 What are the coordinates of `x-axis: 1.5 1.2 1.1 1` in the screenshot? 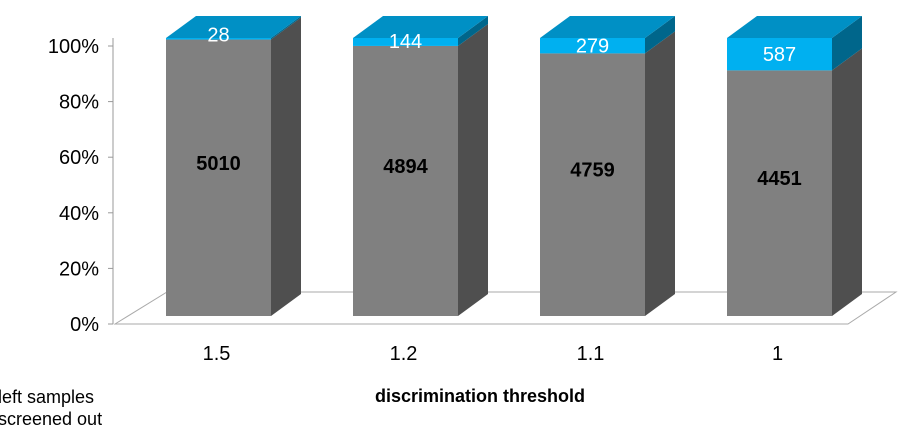 It's located at (493, 354).